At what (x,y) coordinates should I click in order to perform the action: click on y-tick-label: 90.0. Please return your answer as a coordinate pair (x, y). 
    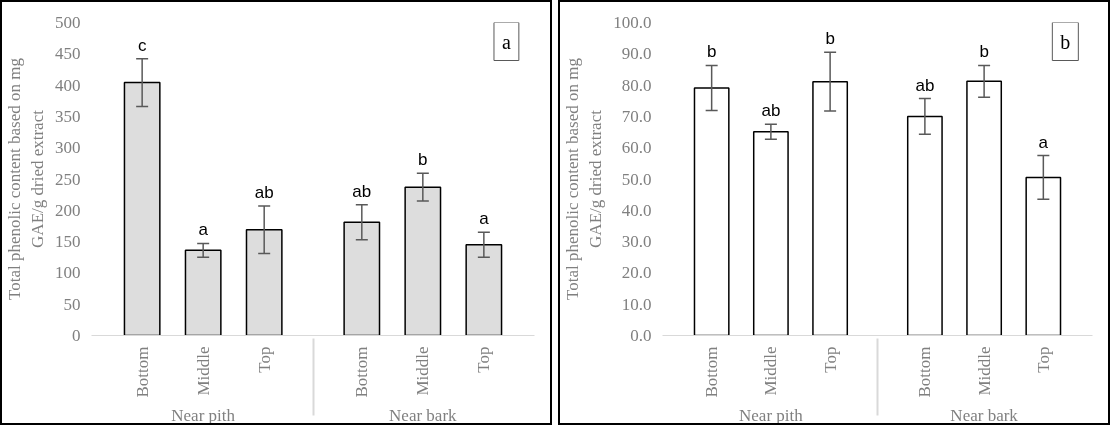
    Looking at the image, I should click on (636, 54).